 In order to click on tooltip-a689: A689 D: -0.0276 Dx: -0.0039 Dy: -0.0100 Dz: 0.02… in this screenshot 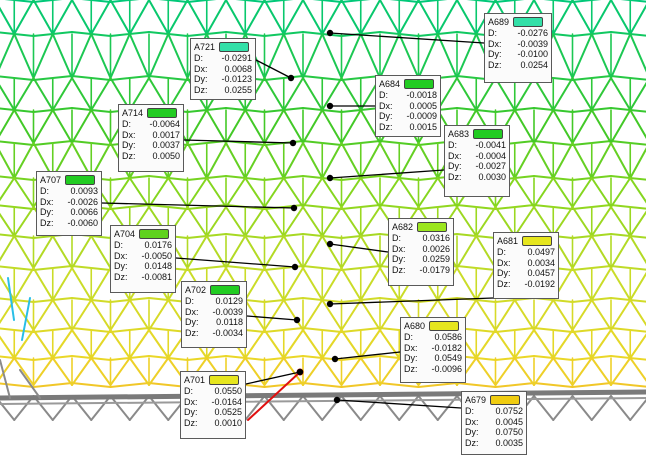, I will do `click(518, 48)`.